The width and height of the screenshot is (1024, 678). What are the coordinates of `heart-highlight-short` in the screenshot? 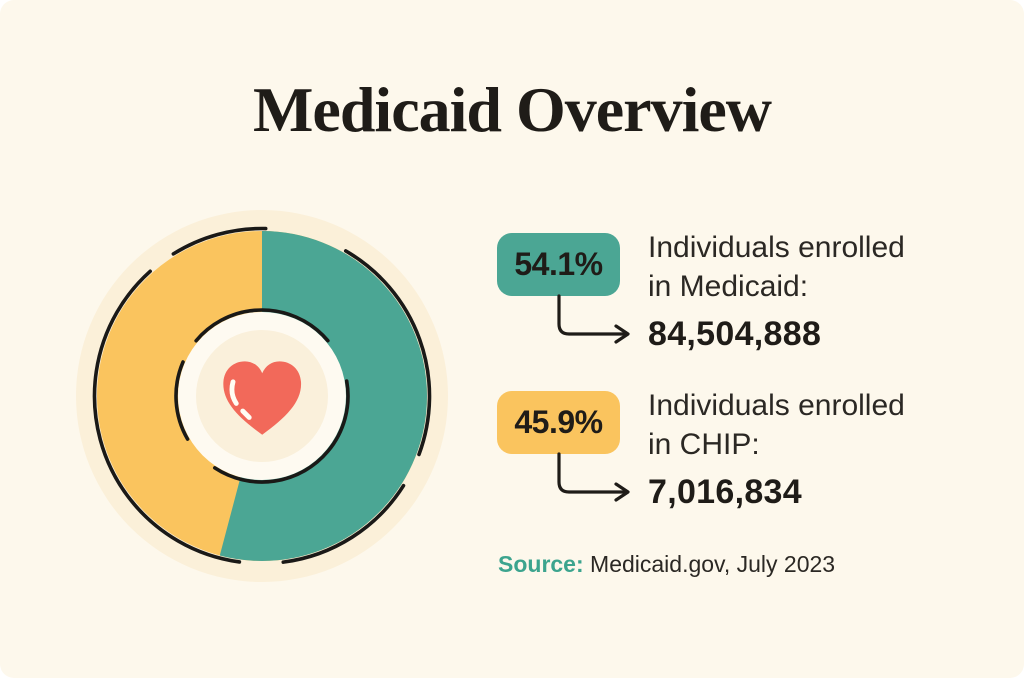 It's located at (246, 414).